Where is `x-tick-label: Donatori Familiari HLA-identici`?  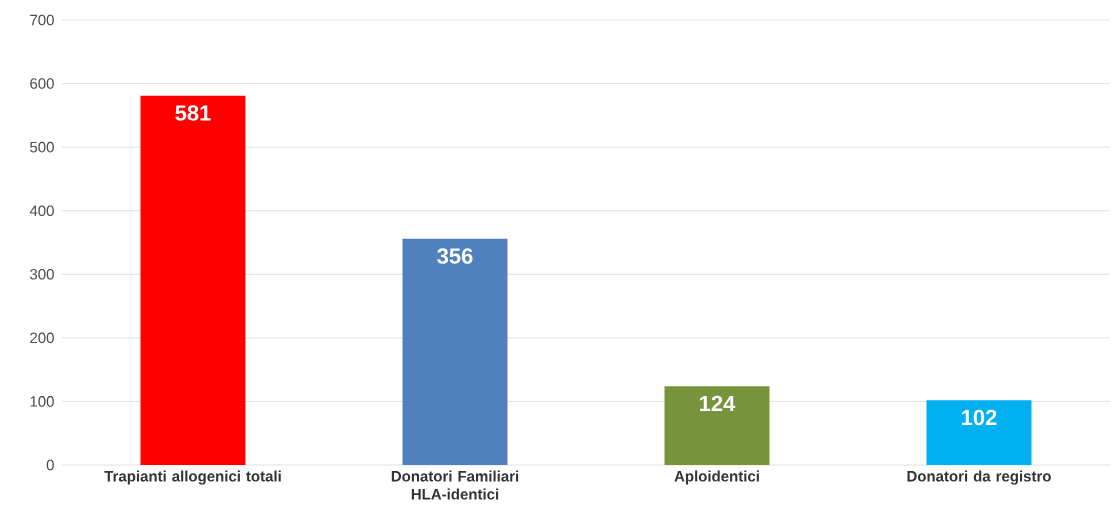 x-tick-label: Donatori Familiari HLA-identici is located at coordinates (455, 485).